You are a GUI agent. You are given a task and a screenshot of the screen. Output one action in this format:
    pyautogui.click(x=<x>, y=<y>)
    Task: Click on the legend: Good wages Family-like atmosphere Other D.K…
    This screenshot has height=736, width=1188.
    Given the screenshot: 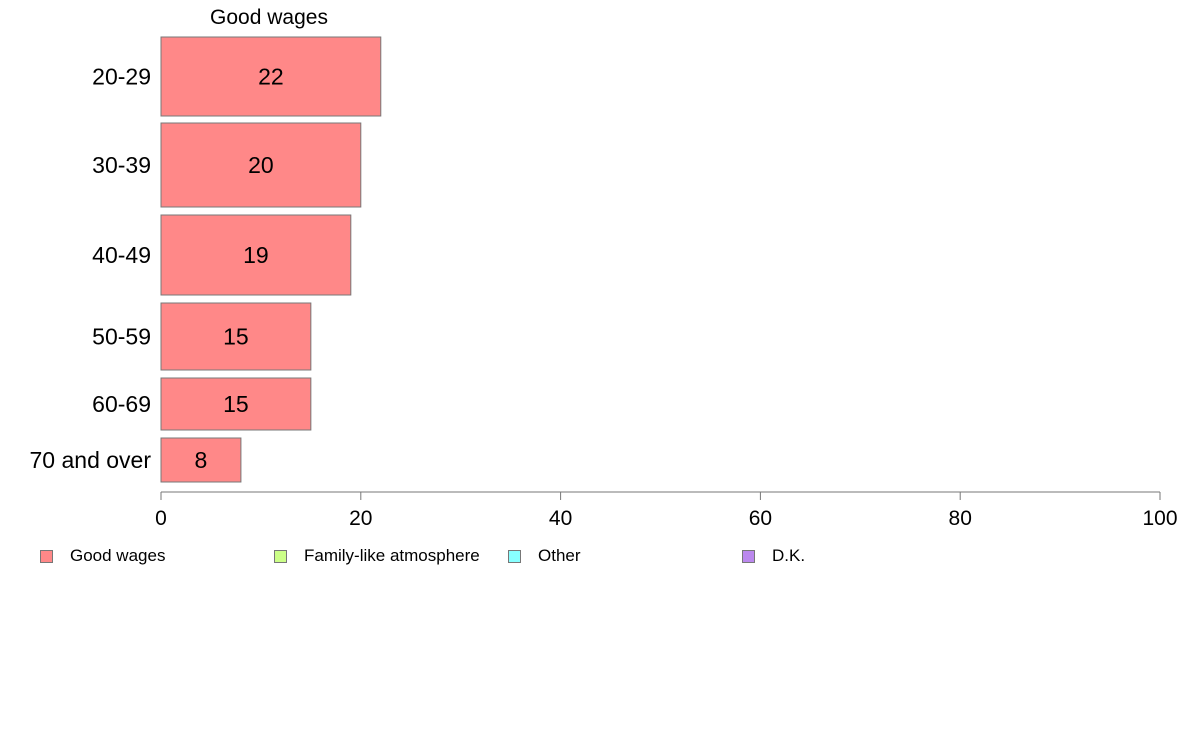 What is the action you would take?
    pyautogui.click(x=594, y=557)
    